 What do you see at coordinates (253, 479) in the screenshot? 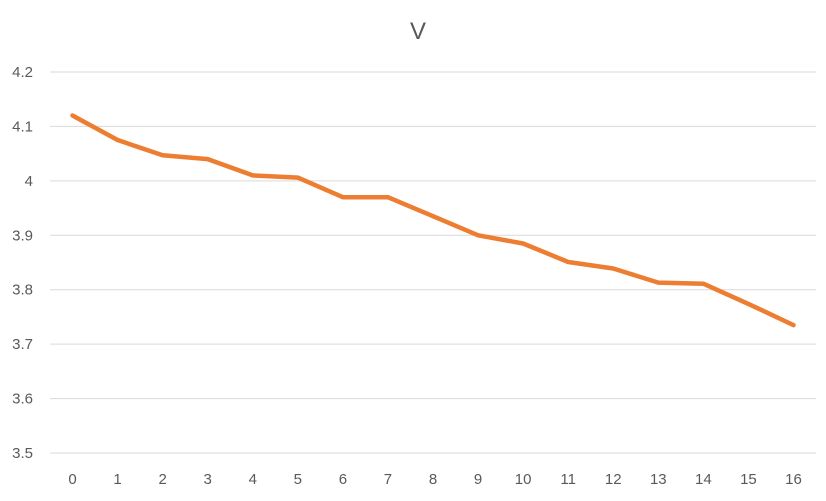
I see `x-tick-label: 4` at bounding box center [253, 479].